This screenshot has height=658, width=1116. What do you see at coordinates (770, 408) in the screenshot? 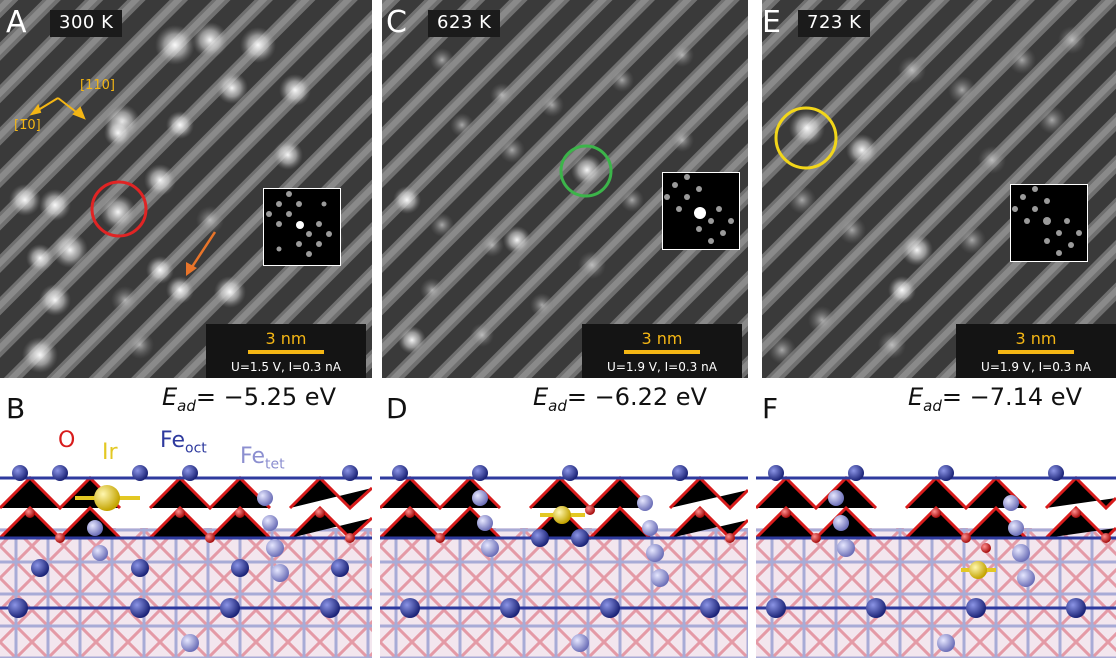
I see `panel-label-f: F` at bounding box center [770, 408].